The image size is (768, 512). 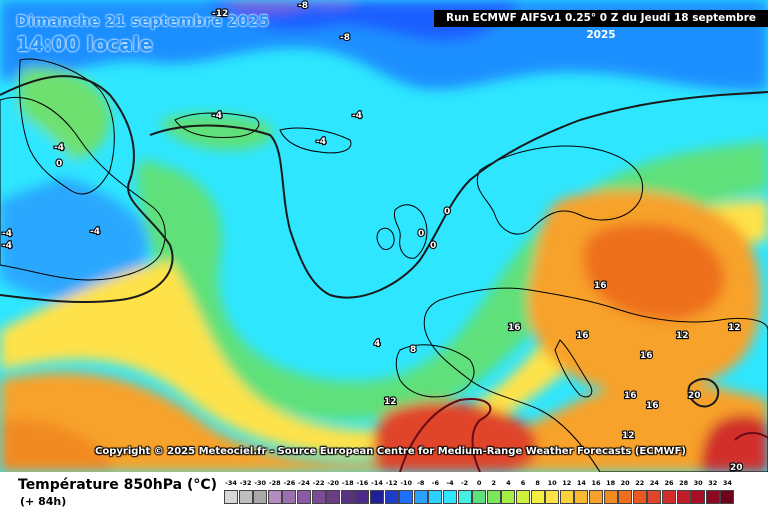 I want to click on legend-label: -22, so click(x=318, y=483).